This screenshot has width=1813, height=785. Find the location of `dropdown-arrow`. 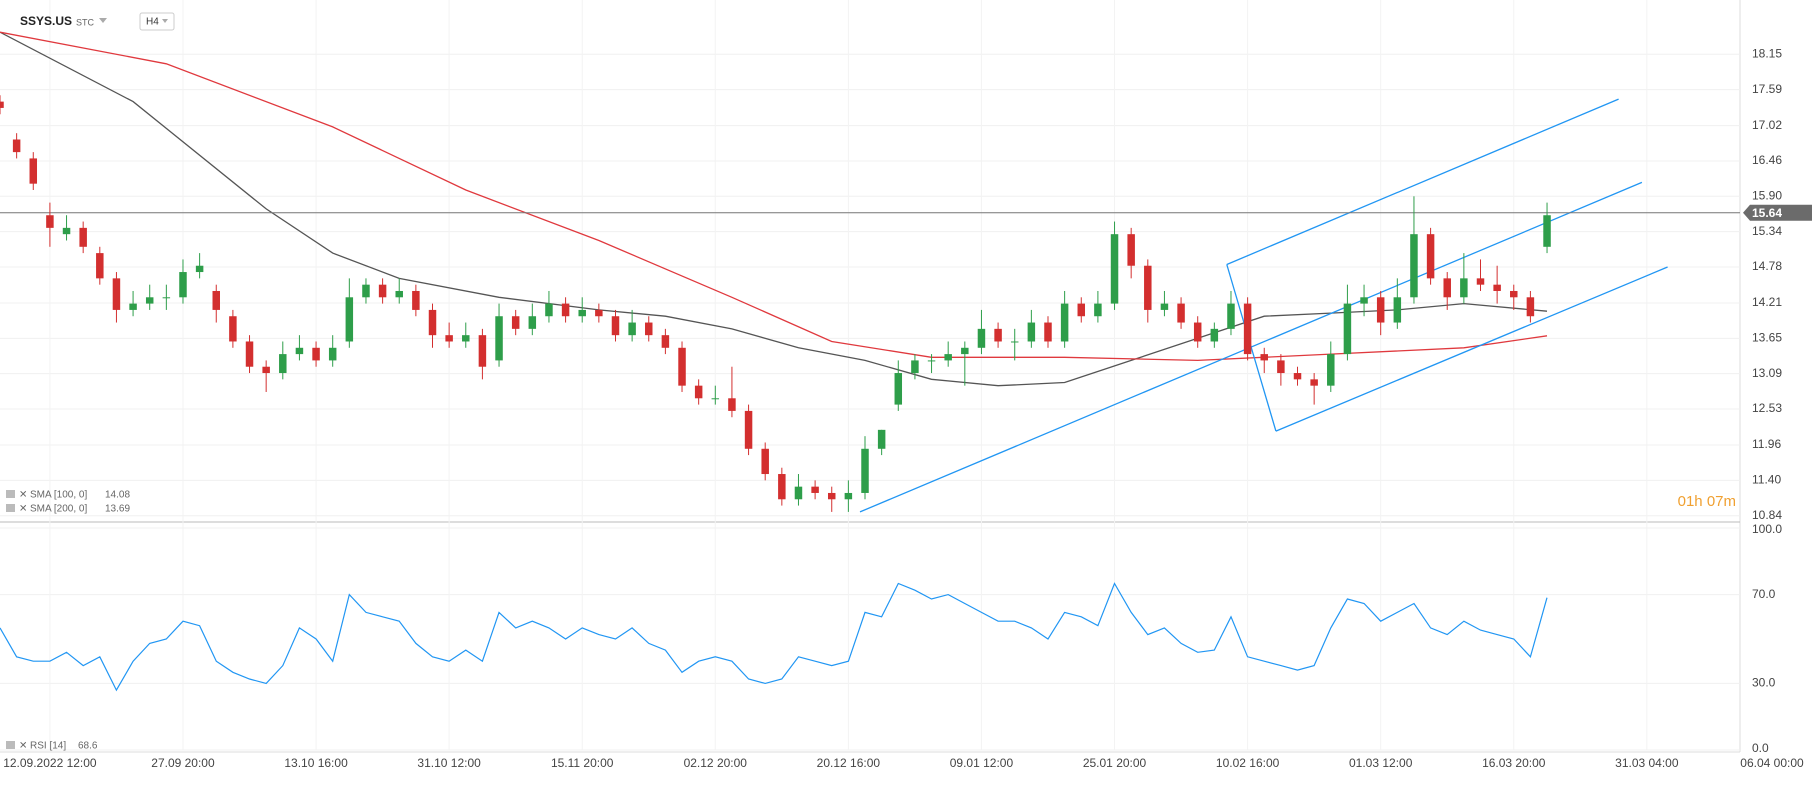

dropdown-arrow is located at coordinates (103, 20).